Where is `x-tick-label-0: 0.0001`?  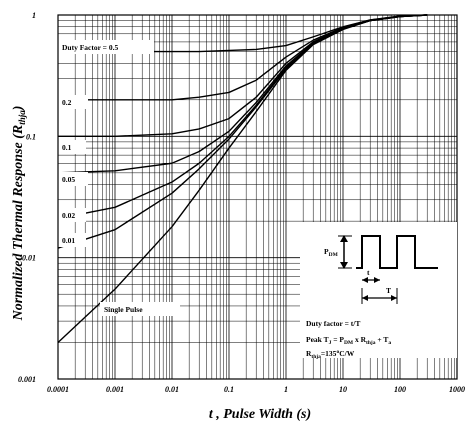
x-tick-label-0: 0.0001 is located at coordinates (58, 389).